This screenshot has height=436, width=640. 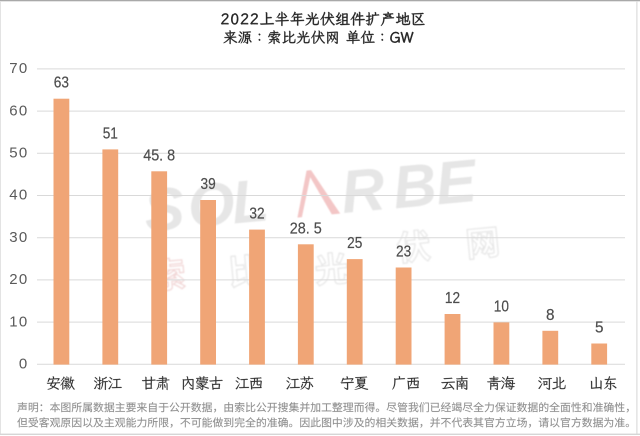 I want to click on svg-text: 20, so click(x=18, y=279).